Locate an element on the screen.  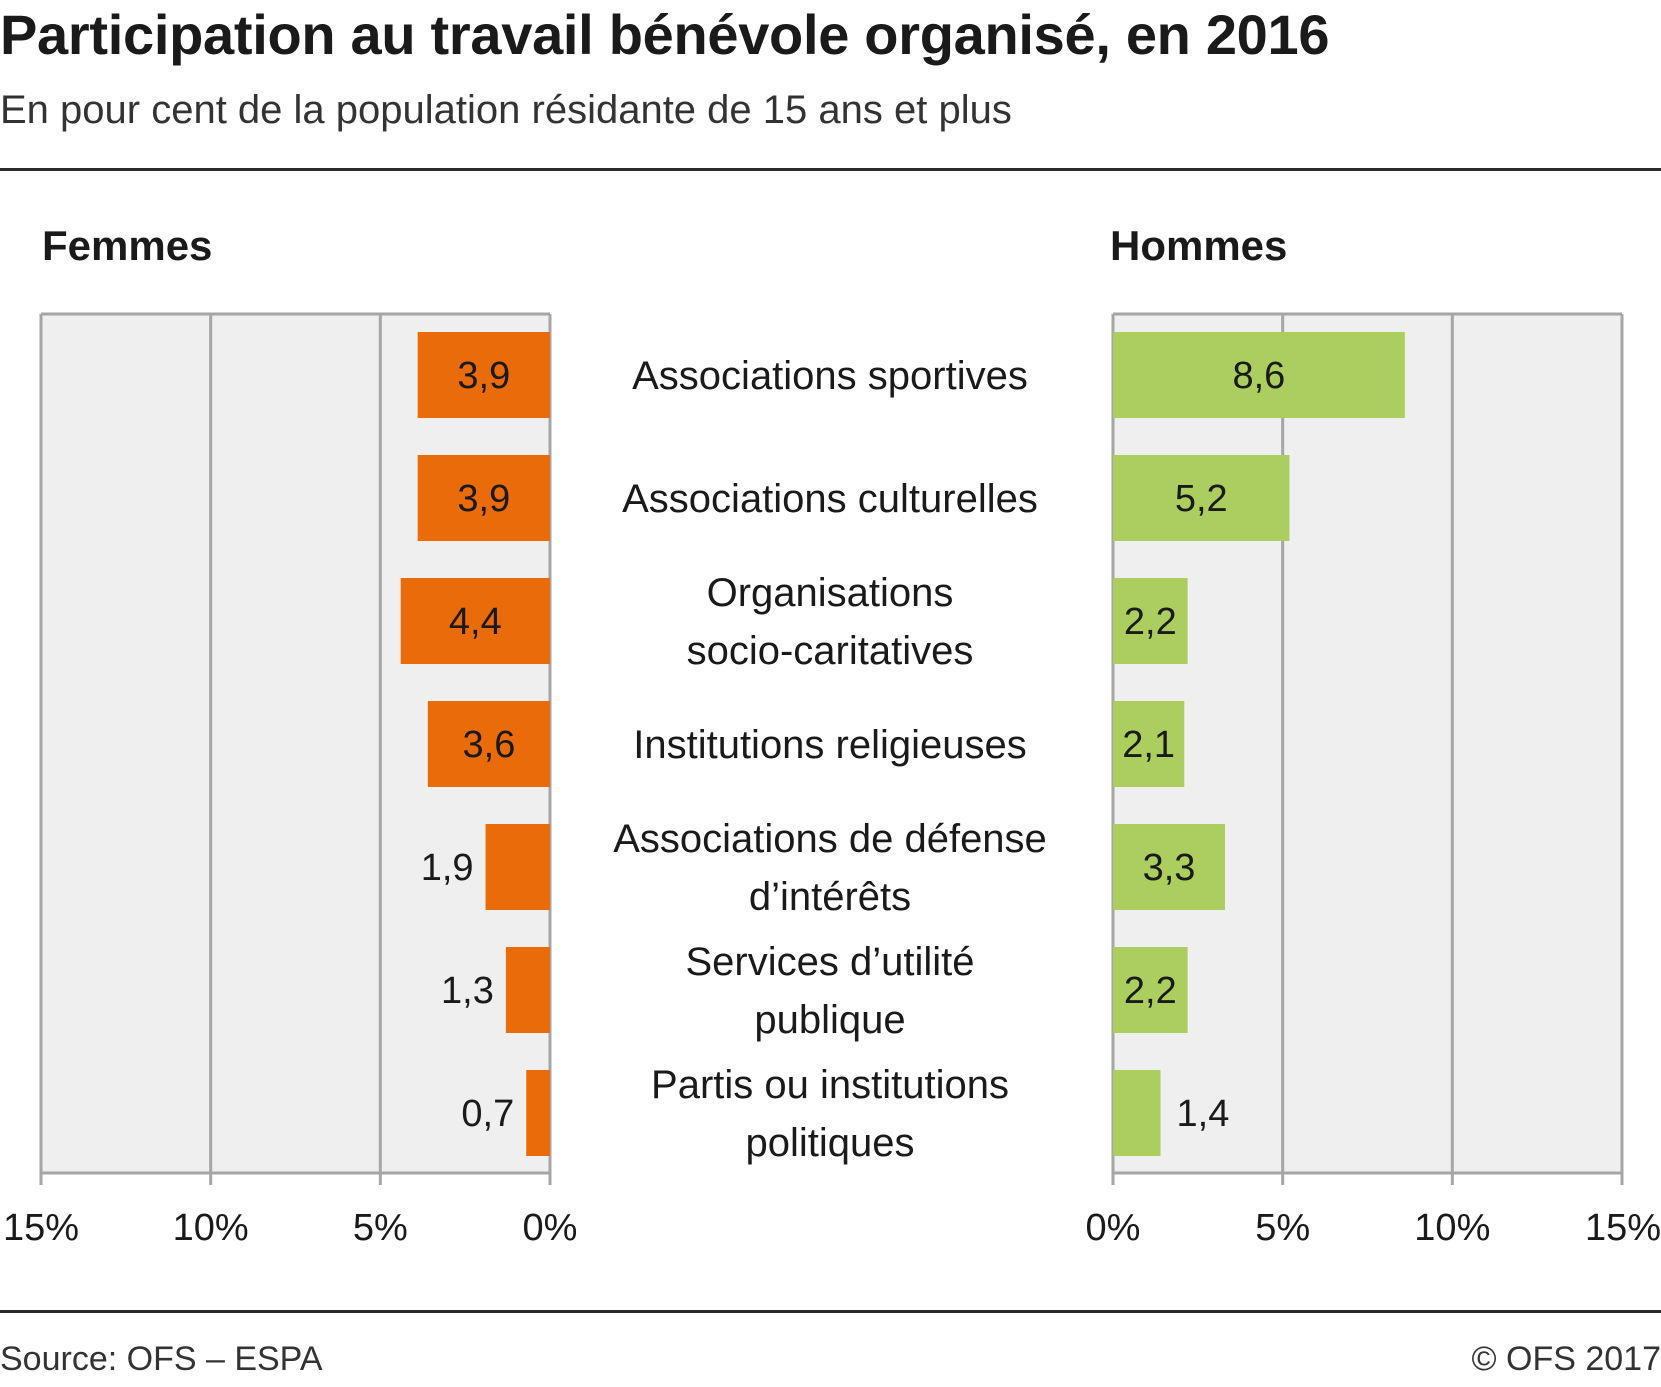
femmes-value-label: 1,9 is located at coordinates (447, 868).